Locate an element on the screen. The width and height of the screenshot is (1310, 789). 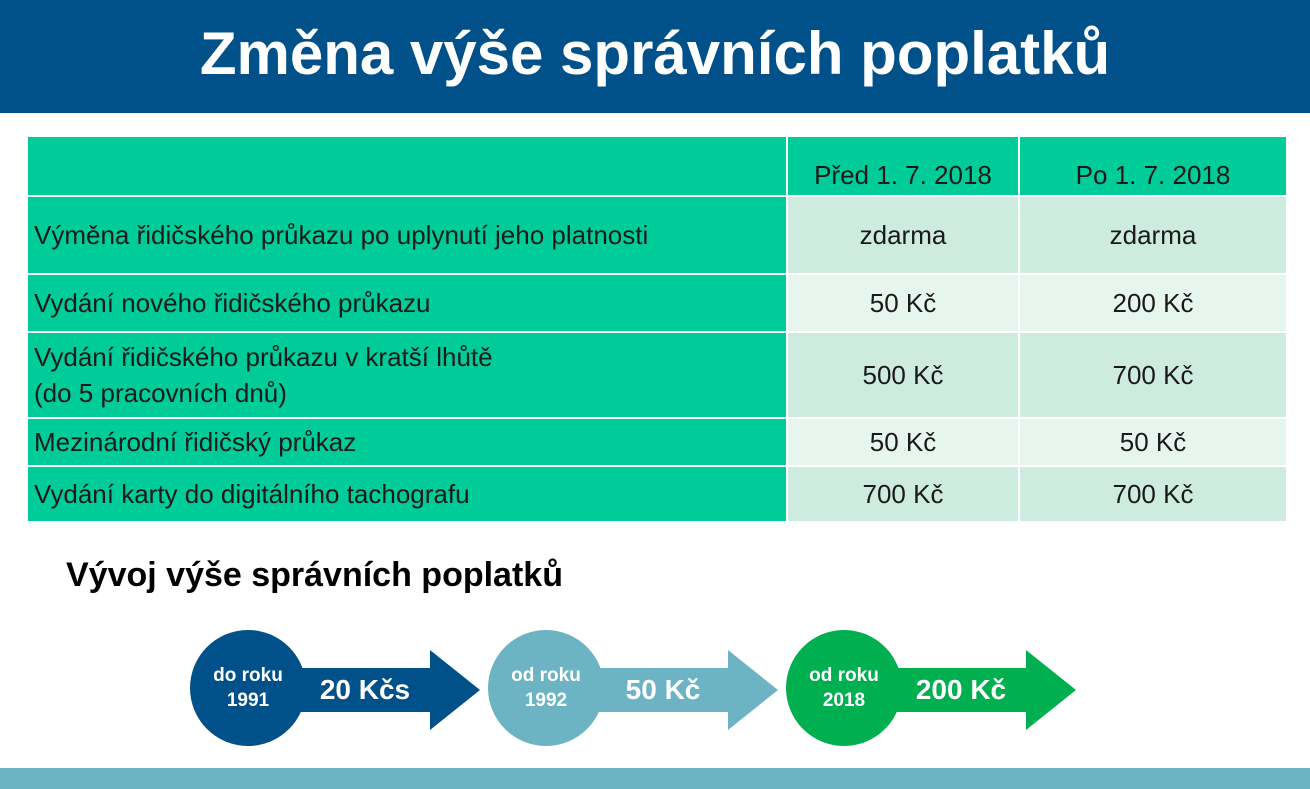
timeline-step-1992: 50 Kč od roku 1992 is located at coordinates (633, 690).